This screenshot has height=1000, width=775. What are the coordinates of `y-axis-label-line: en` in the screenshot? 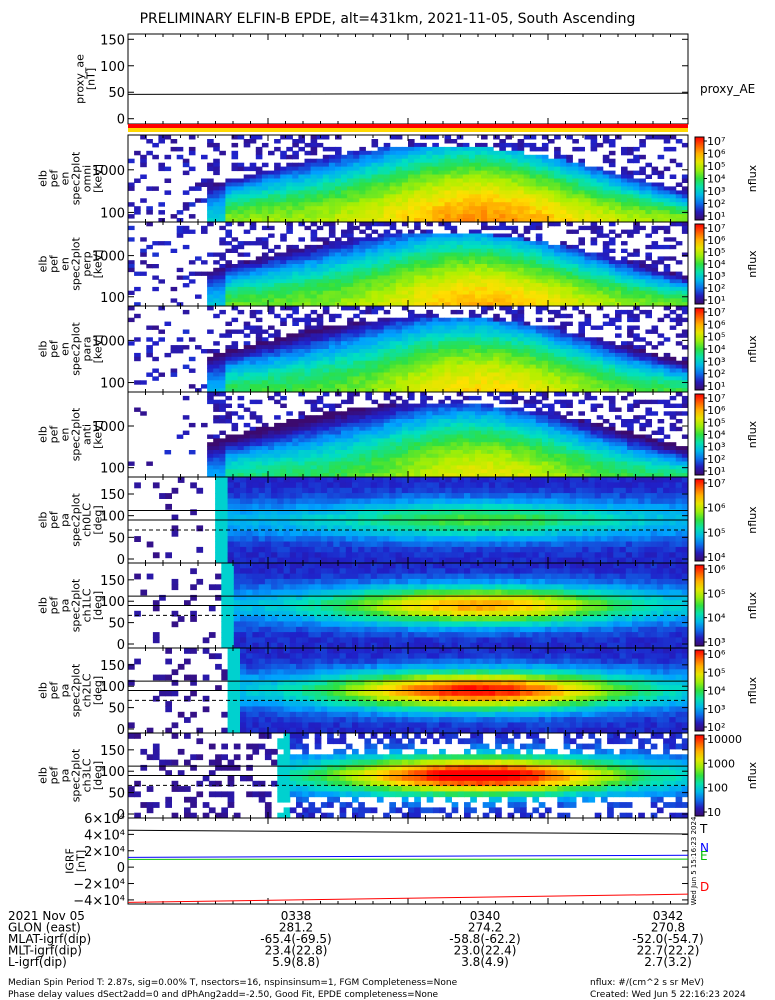 It's located at (65, 349).